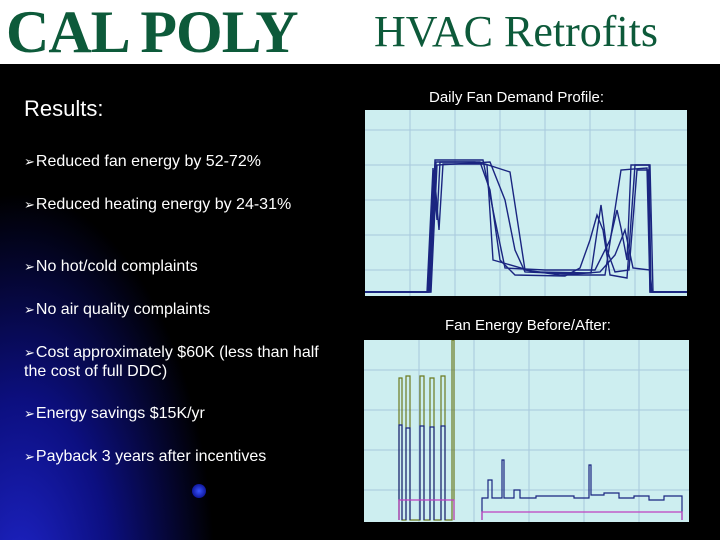 The height and width of the screenshot is (540, 720). Describe the element at coordinates (117, 309) in the screenshot. I see `bullet-item: ➢No air quality complaints` at that location.